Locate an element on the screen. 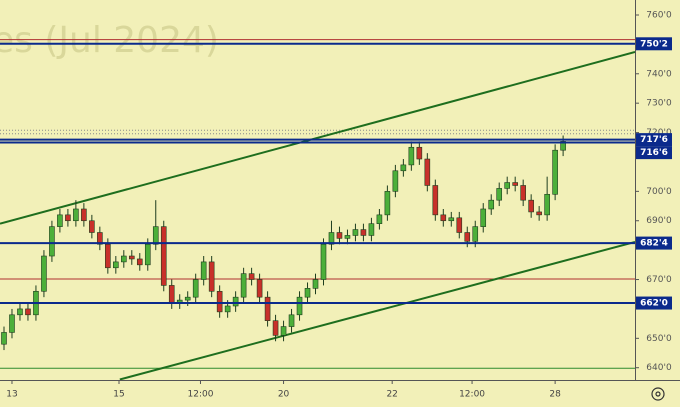 Image resolution: width=680 pixels, height=407 pixels. level-label: 716'6 is located at coordinates (654, 153).